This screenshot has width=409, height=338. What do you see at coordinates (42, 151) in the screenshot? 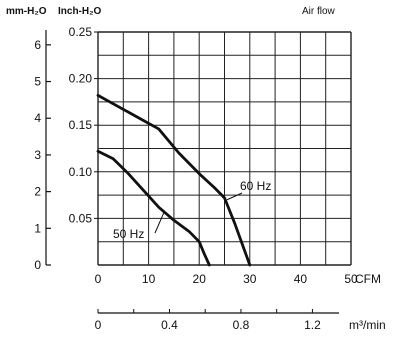
I see `left-axis: 0 1 2 3 4 5 6` at bounding box center [42, 151].